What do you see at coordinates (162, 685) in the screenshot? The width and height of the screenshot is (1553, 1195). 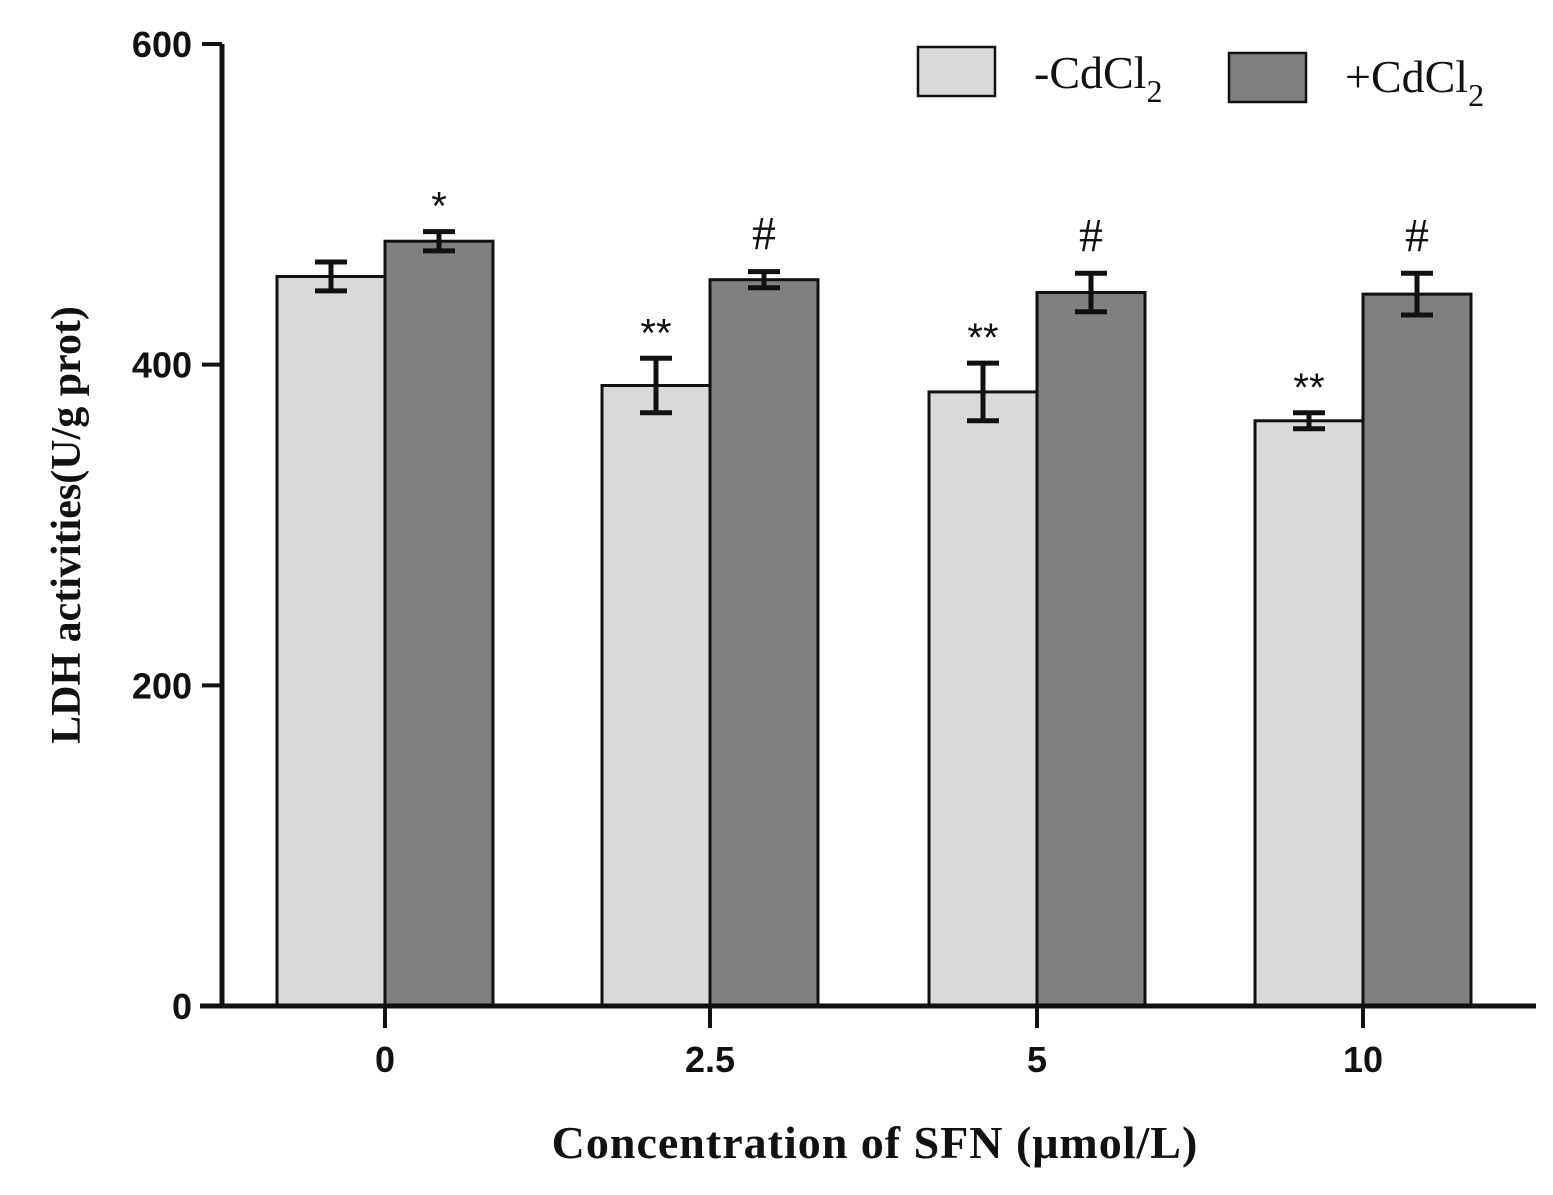 I see `y-tick-label-200: 200` at bounding box center [162, 685].